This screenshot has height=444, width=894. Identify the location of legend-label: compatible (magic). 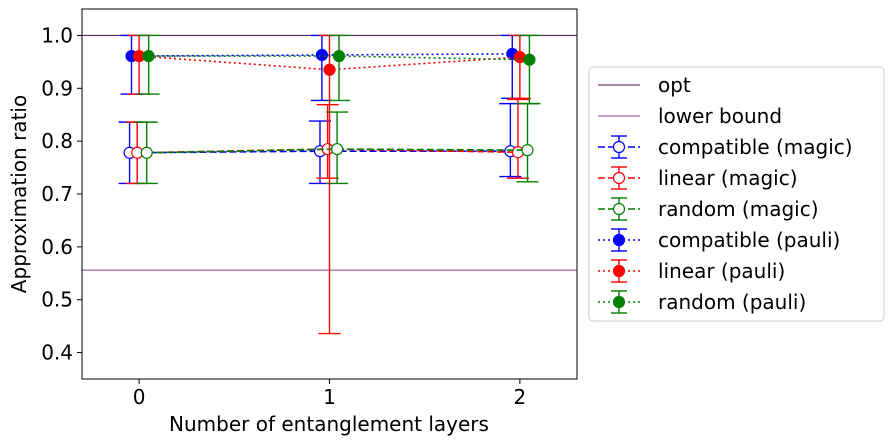
(755, 147).